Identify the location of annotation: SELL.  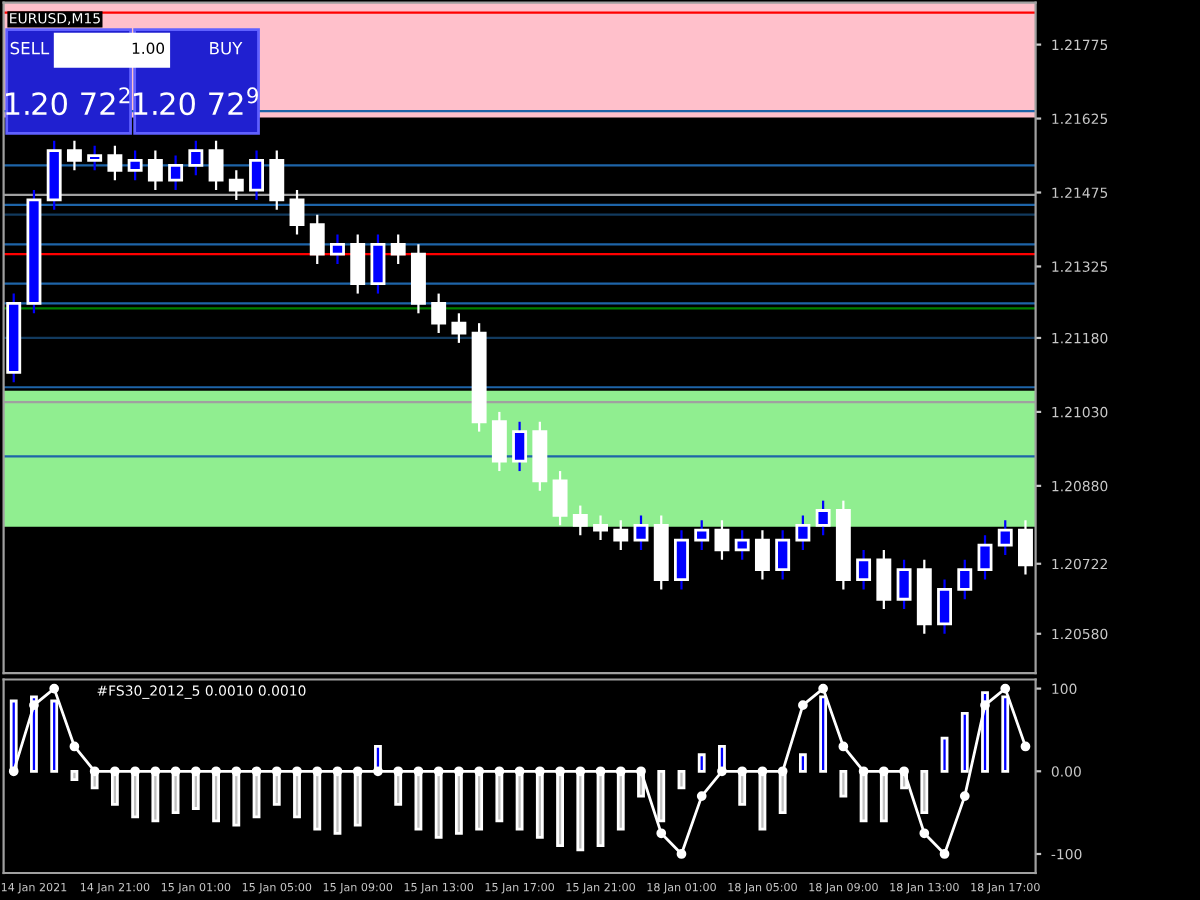
(30, 48).